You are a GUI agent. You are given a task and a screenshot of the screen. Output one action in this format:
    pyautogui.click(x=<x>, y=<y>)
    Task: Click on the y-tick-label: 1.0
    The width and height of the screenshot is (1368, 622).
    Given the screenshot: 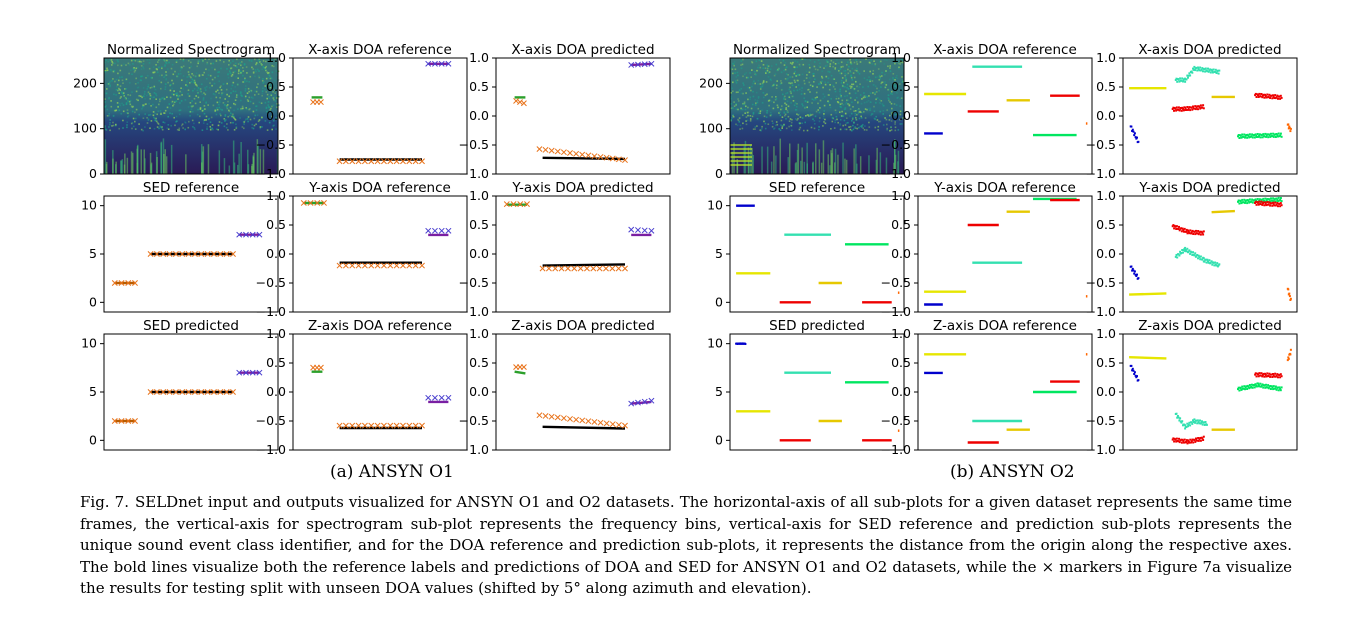 What is the action you would take?
    pyautogui.click(x=901, y=57)
    